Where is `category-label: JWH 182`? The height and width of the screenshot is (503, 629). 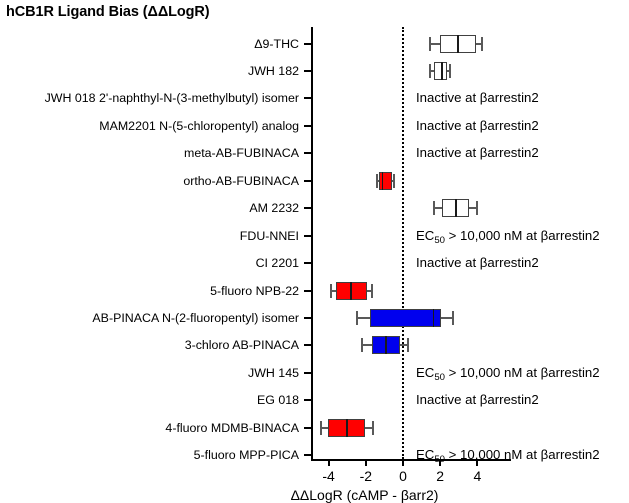
category-label: JWH 182 is located at coordinates (273, 70).